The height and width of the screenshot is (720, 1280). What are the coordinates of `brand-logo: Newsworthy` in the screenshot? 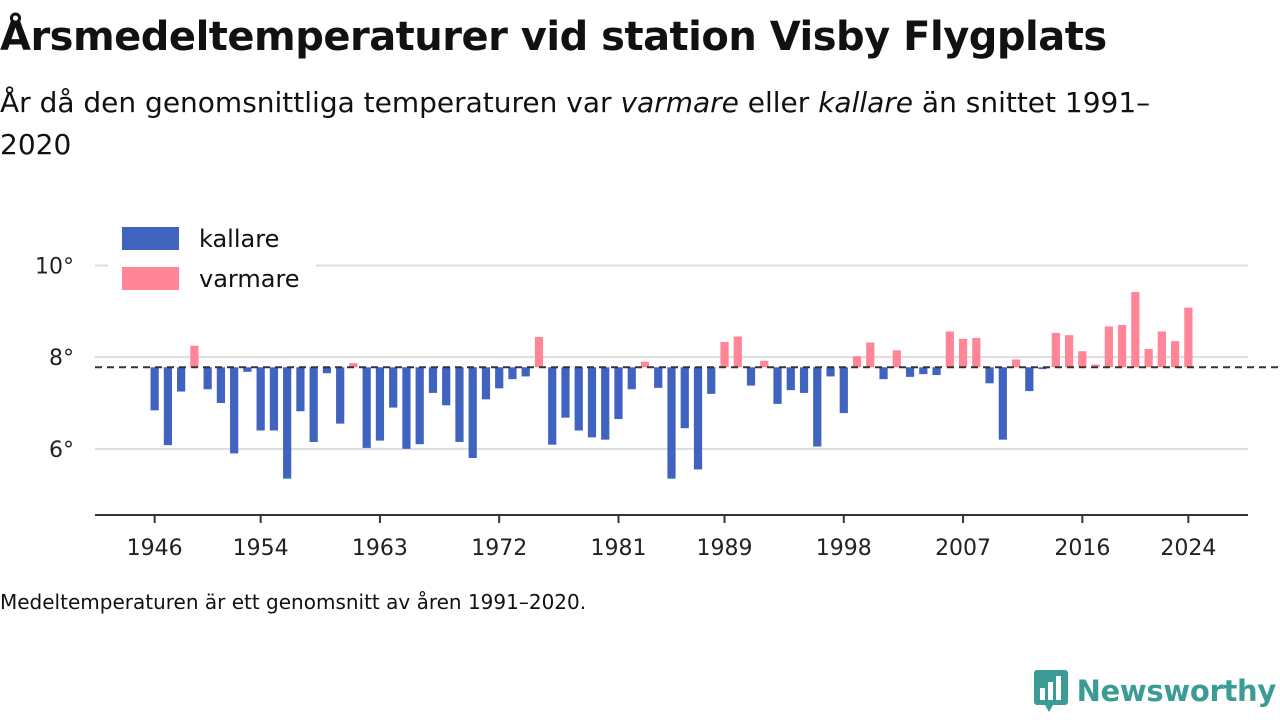 It's located at (1154, 691).